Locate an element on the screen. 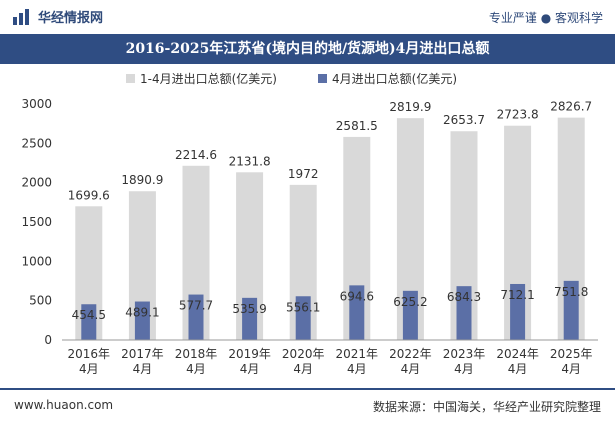 The height and width of the screenshot is (427, 615). y-tick-label: 1000 is located at coordinates (36, 261).